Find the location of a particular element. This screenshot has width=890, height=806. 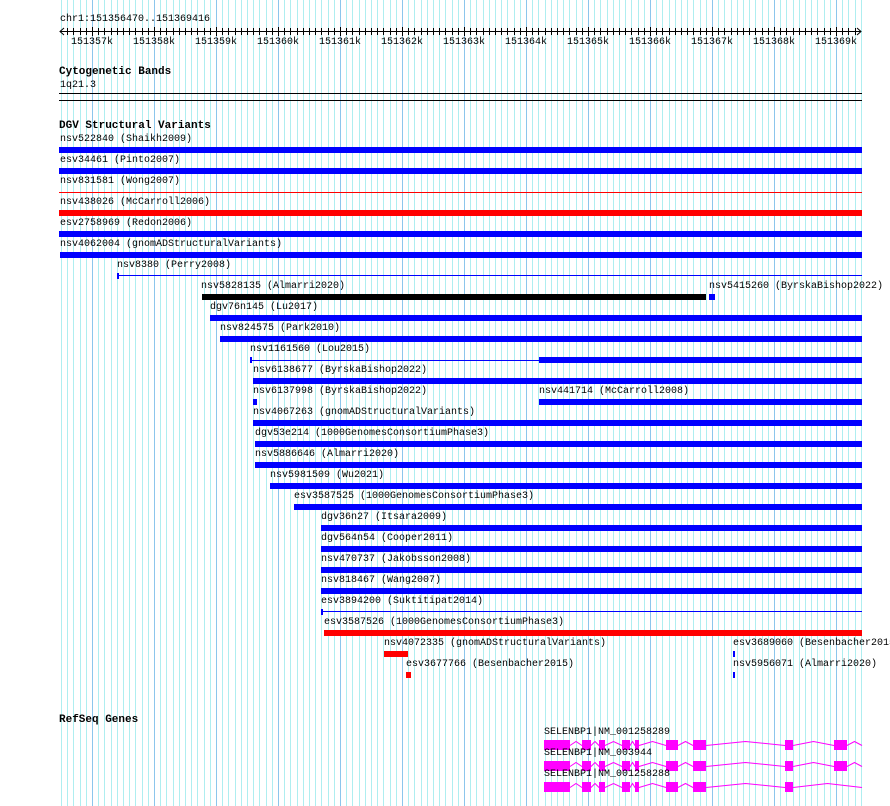

feature-label: nsv522840 (Shaikh2009) is located at coordinates (126, 139).